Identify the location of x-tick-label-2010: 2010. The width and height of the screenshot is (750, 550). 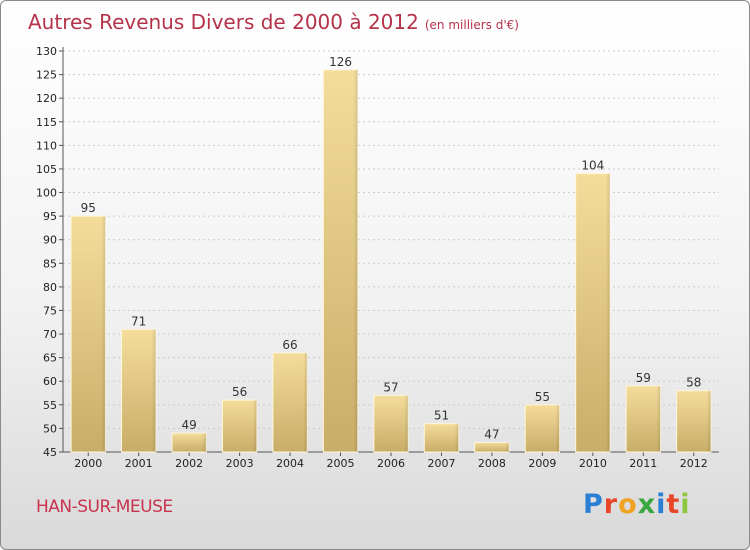
(593, 463).